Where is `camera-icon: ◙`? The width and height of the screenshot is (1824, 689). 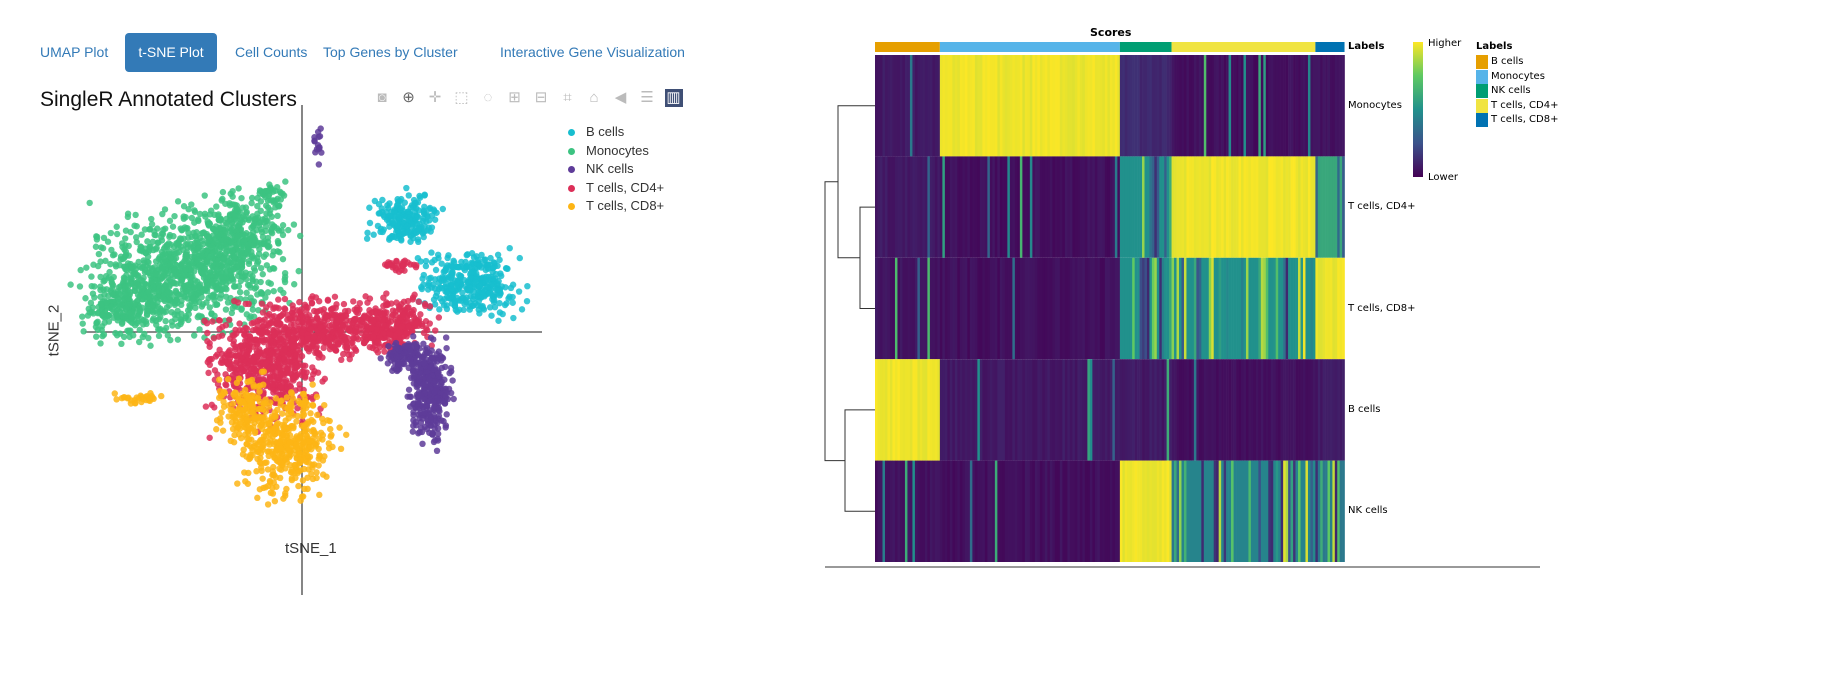 camera-icon: ◙ is located at coordinates (382, 97).